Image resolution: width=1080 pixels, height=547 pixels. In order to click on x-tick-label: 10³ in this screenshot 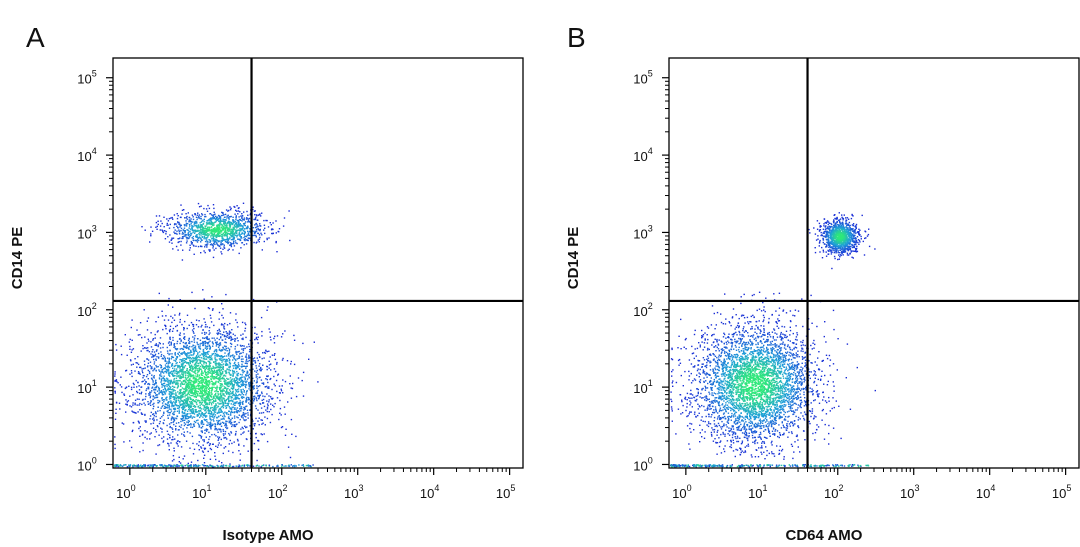, I will do `click(909, 492)`.